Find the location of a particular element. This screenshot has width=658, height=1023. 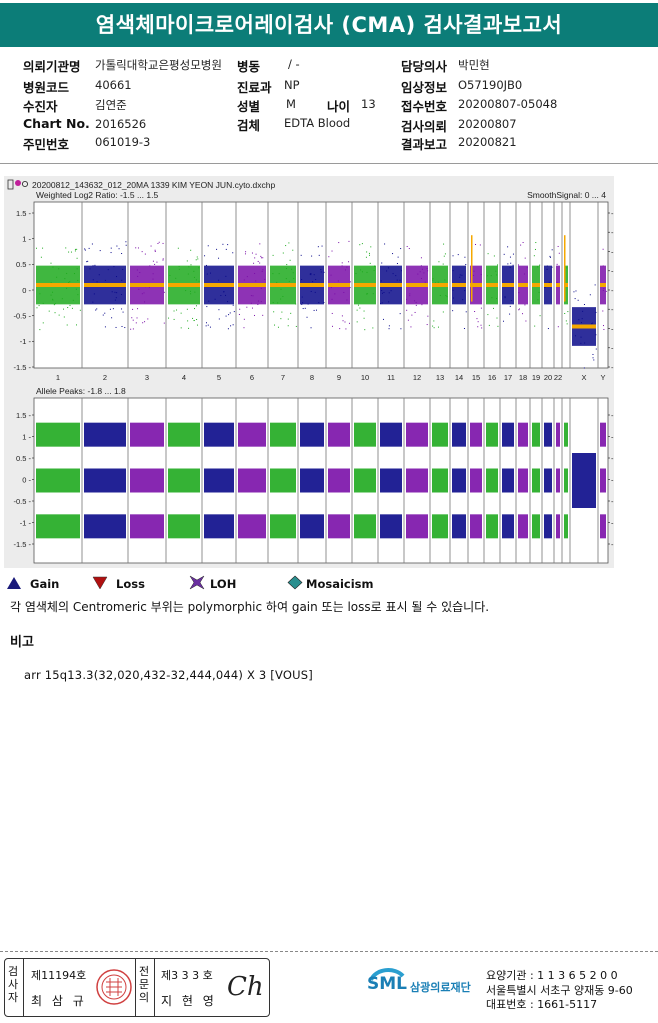

right-tick-label: - -0.5 is located at coordinates (612, 501).